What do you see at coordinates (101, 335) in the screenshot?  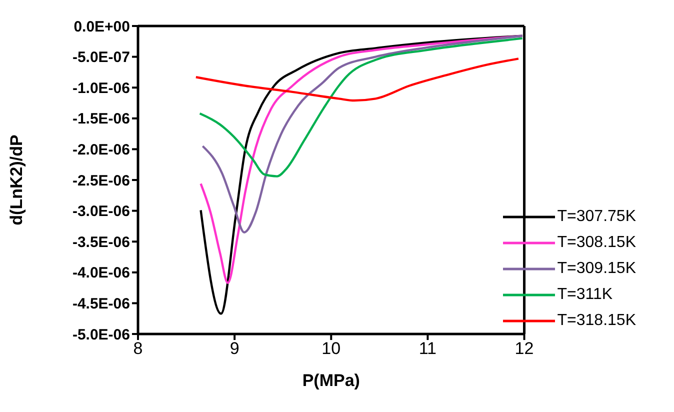 I see `y-tick-label: -5.0E-06` at bounding box center [101, 335].